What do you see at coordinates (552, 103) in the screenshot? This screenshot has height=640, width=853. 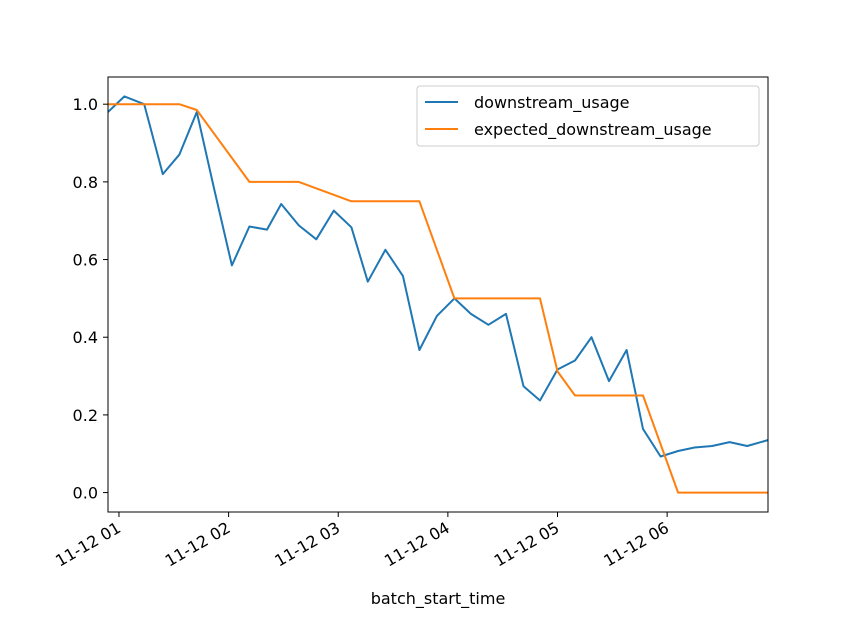 I see `legend-label-downstream-usage: downstream_usage` at bounding box center [552, 103].